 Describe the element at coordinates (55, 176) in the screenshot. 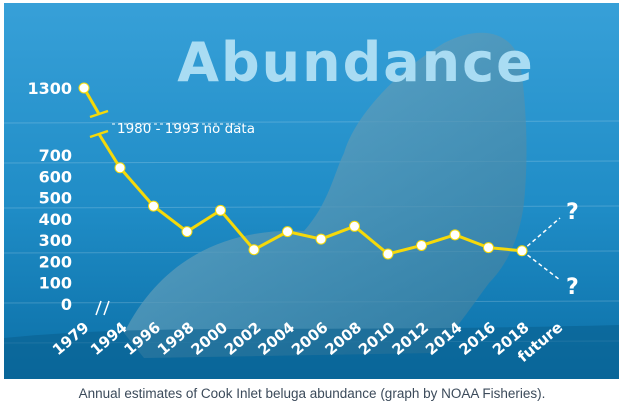

I see `y-tick-label: 600` at that location.